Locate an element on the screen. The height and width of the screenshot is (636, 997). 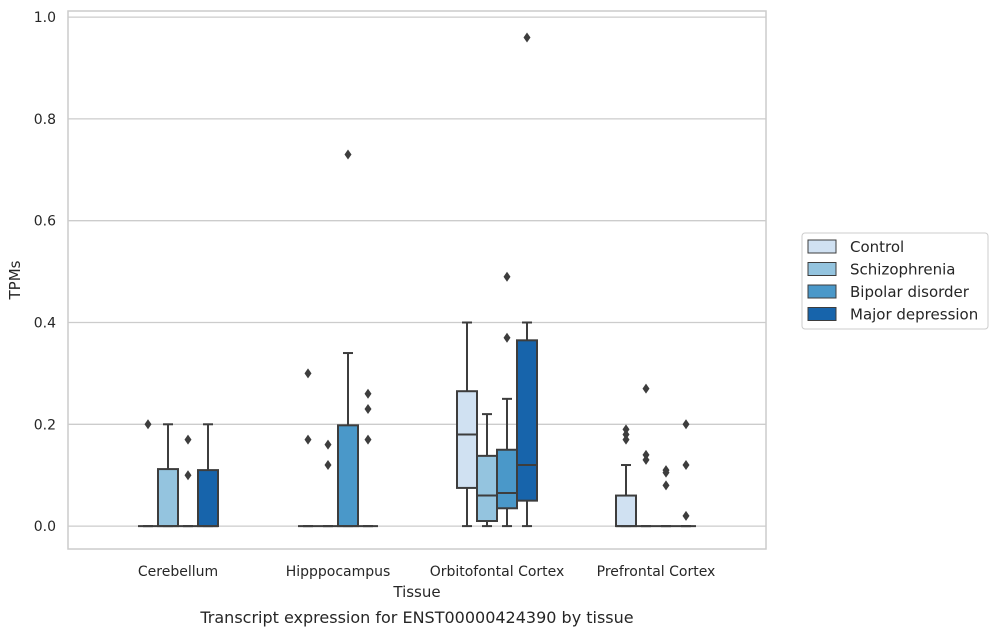
y-tick-labels: 0.0 0.2 0.4 0.6 0.8 1.0 is located at coordinates (45, 272).